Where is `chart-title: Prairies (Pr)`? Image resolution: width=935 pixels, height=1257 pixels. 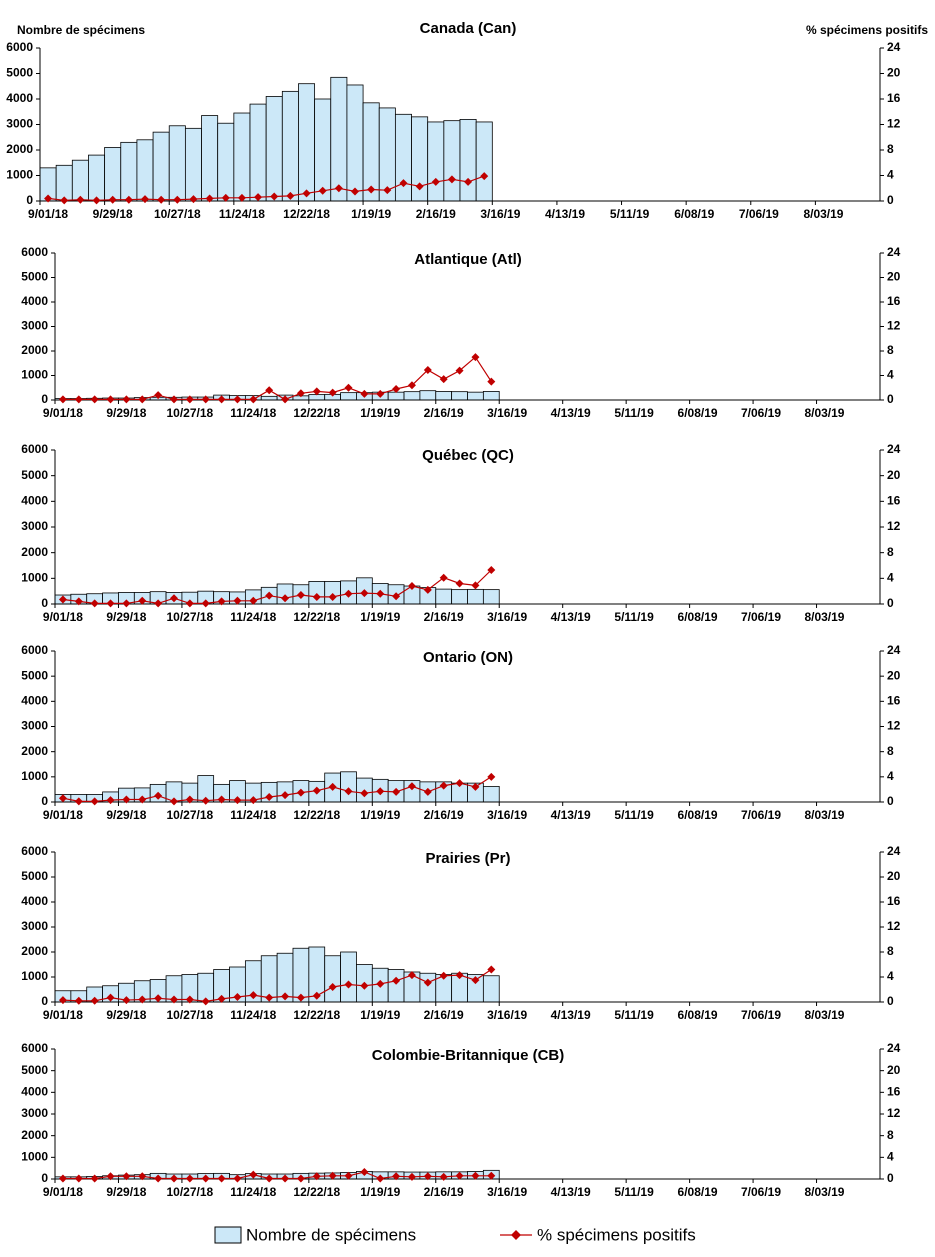 chart-title: Prairies (Pr) is located at coordinates (467, 858).